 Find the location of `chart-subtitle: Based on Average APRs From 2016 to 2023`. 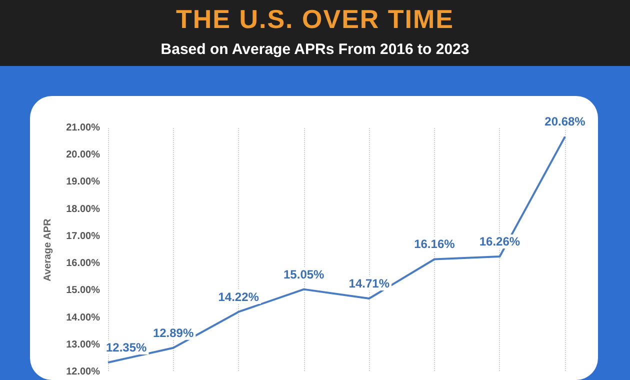

chart-subtitle: Based on Average APRs From 2016 to 2023 is located at coordinates (315, 49).